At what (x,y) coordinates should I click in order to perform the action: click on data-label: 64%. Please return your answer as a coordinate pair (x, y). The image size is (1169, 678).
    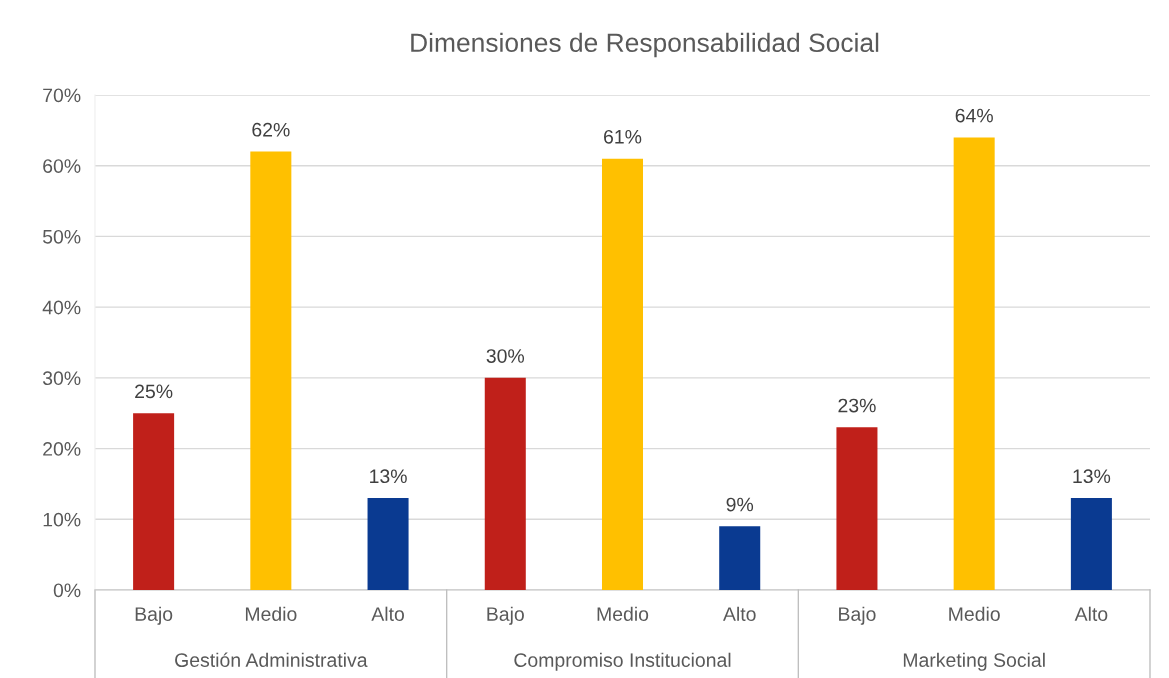
    Looking at the image, I should click on (974, 115).